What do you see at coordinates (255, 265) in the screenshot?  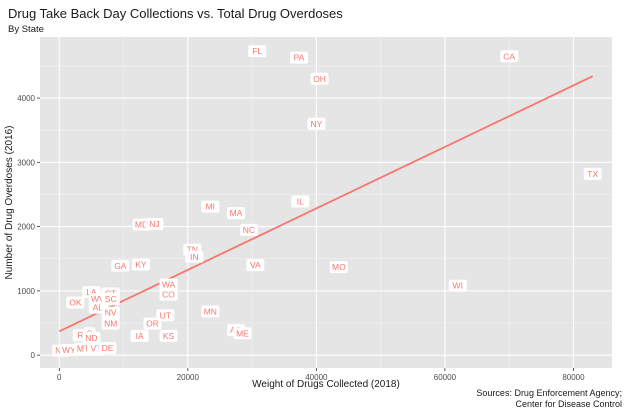 I see `point-va: VA` at bounding box center [255, 265].